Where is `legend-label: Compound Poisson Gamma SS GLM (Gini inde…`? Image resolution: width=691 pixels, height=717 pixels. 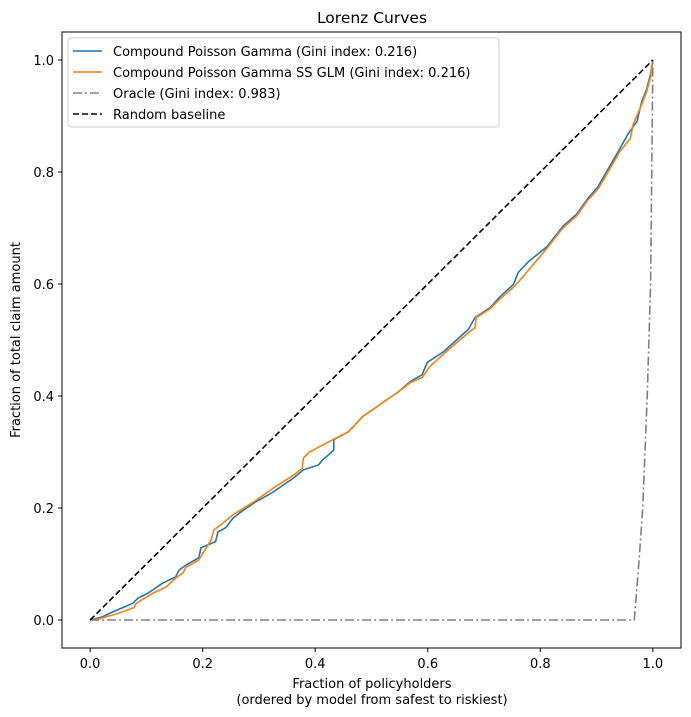 legend-label: Compound Poisson Gamma SS GLM (Gini inde… is located at coordinates (291, 73).